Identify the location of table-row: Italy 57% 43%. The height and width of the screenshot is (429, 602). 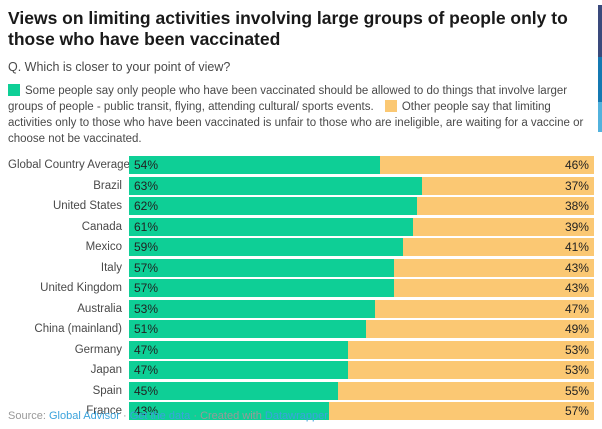
(301, 267).